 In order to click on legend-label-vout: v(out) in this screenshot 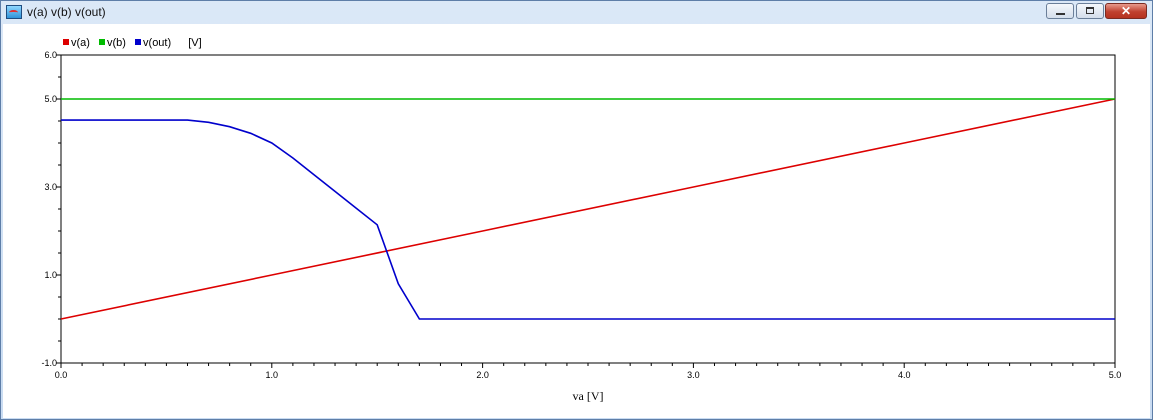, I will do `click(157, 43)`.